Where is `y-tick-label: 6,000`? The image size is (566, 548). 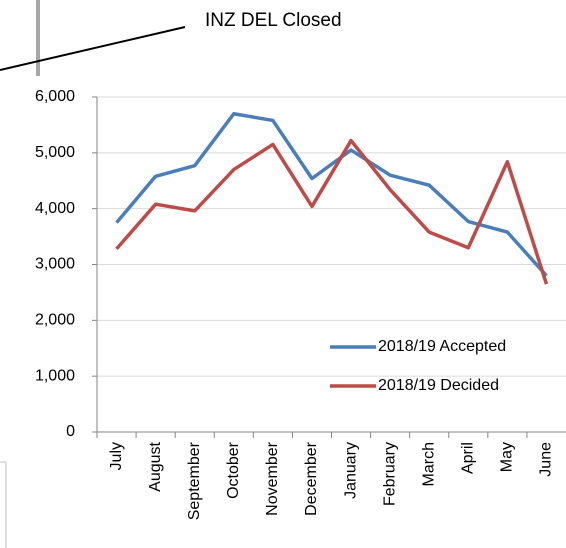 y-tick-label: 6,000 is located at coordinates (55, 96).